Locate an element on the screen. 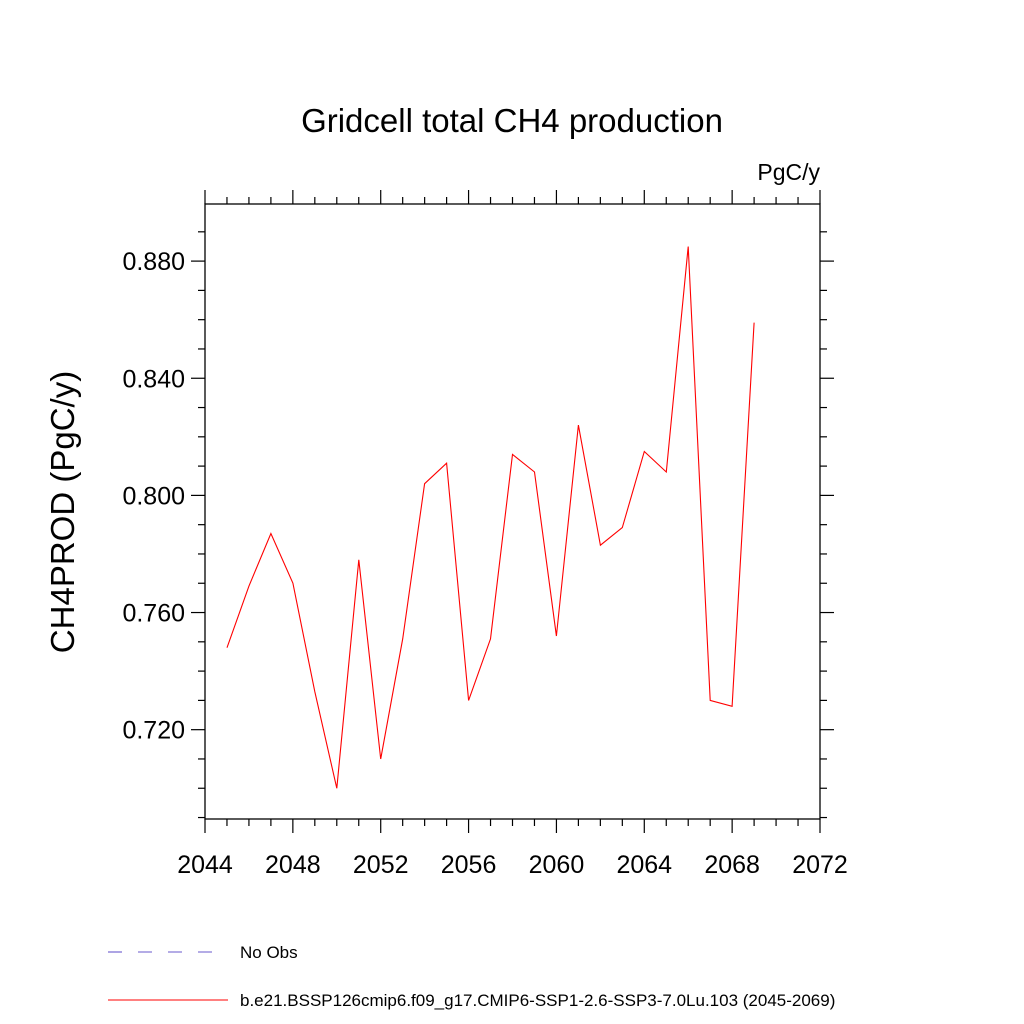  y-tick-label: 0.760 is located at coordinates (153, 614).